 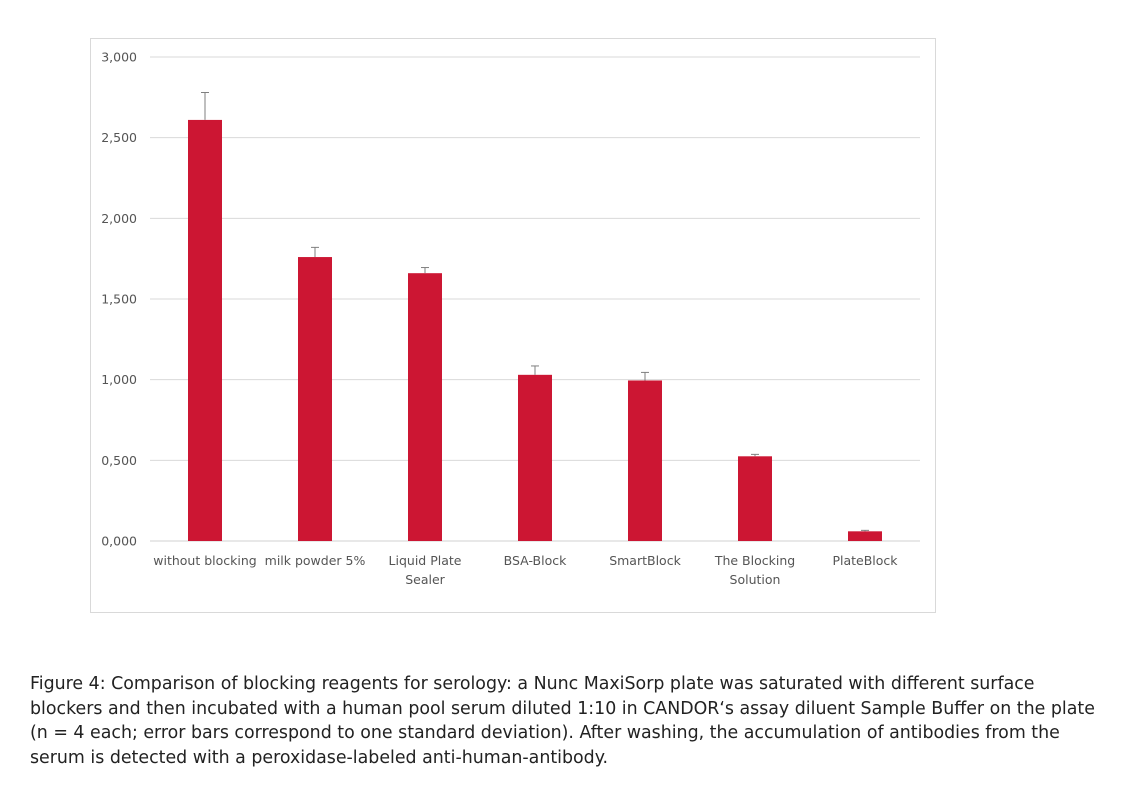 I want to click on x-tick-label: without blocking, so click(x=204, y=560).